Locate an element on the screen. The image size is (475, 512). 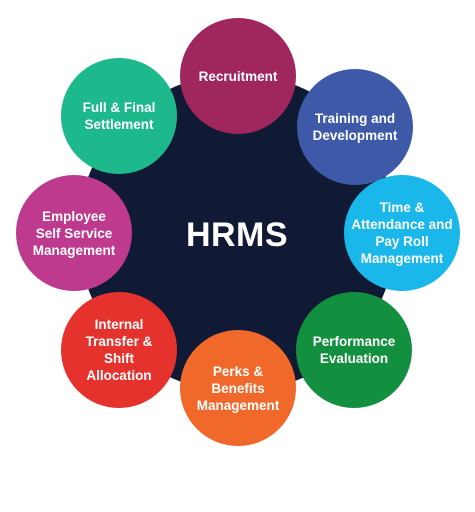
node-label-internal-transfer-shift: Internal Transfer & Shift Allocation is located at coordinates (119, 350).